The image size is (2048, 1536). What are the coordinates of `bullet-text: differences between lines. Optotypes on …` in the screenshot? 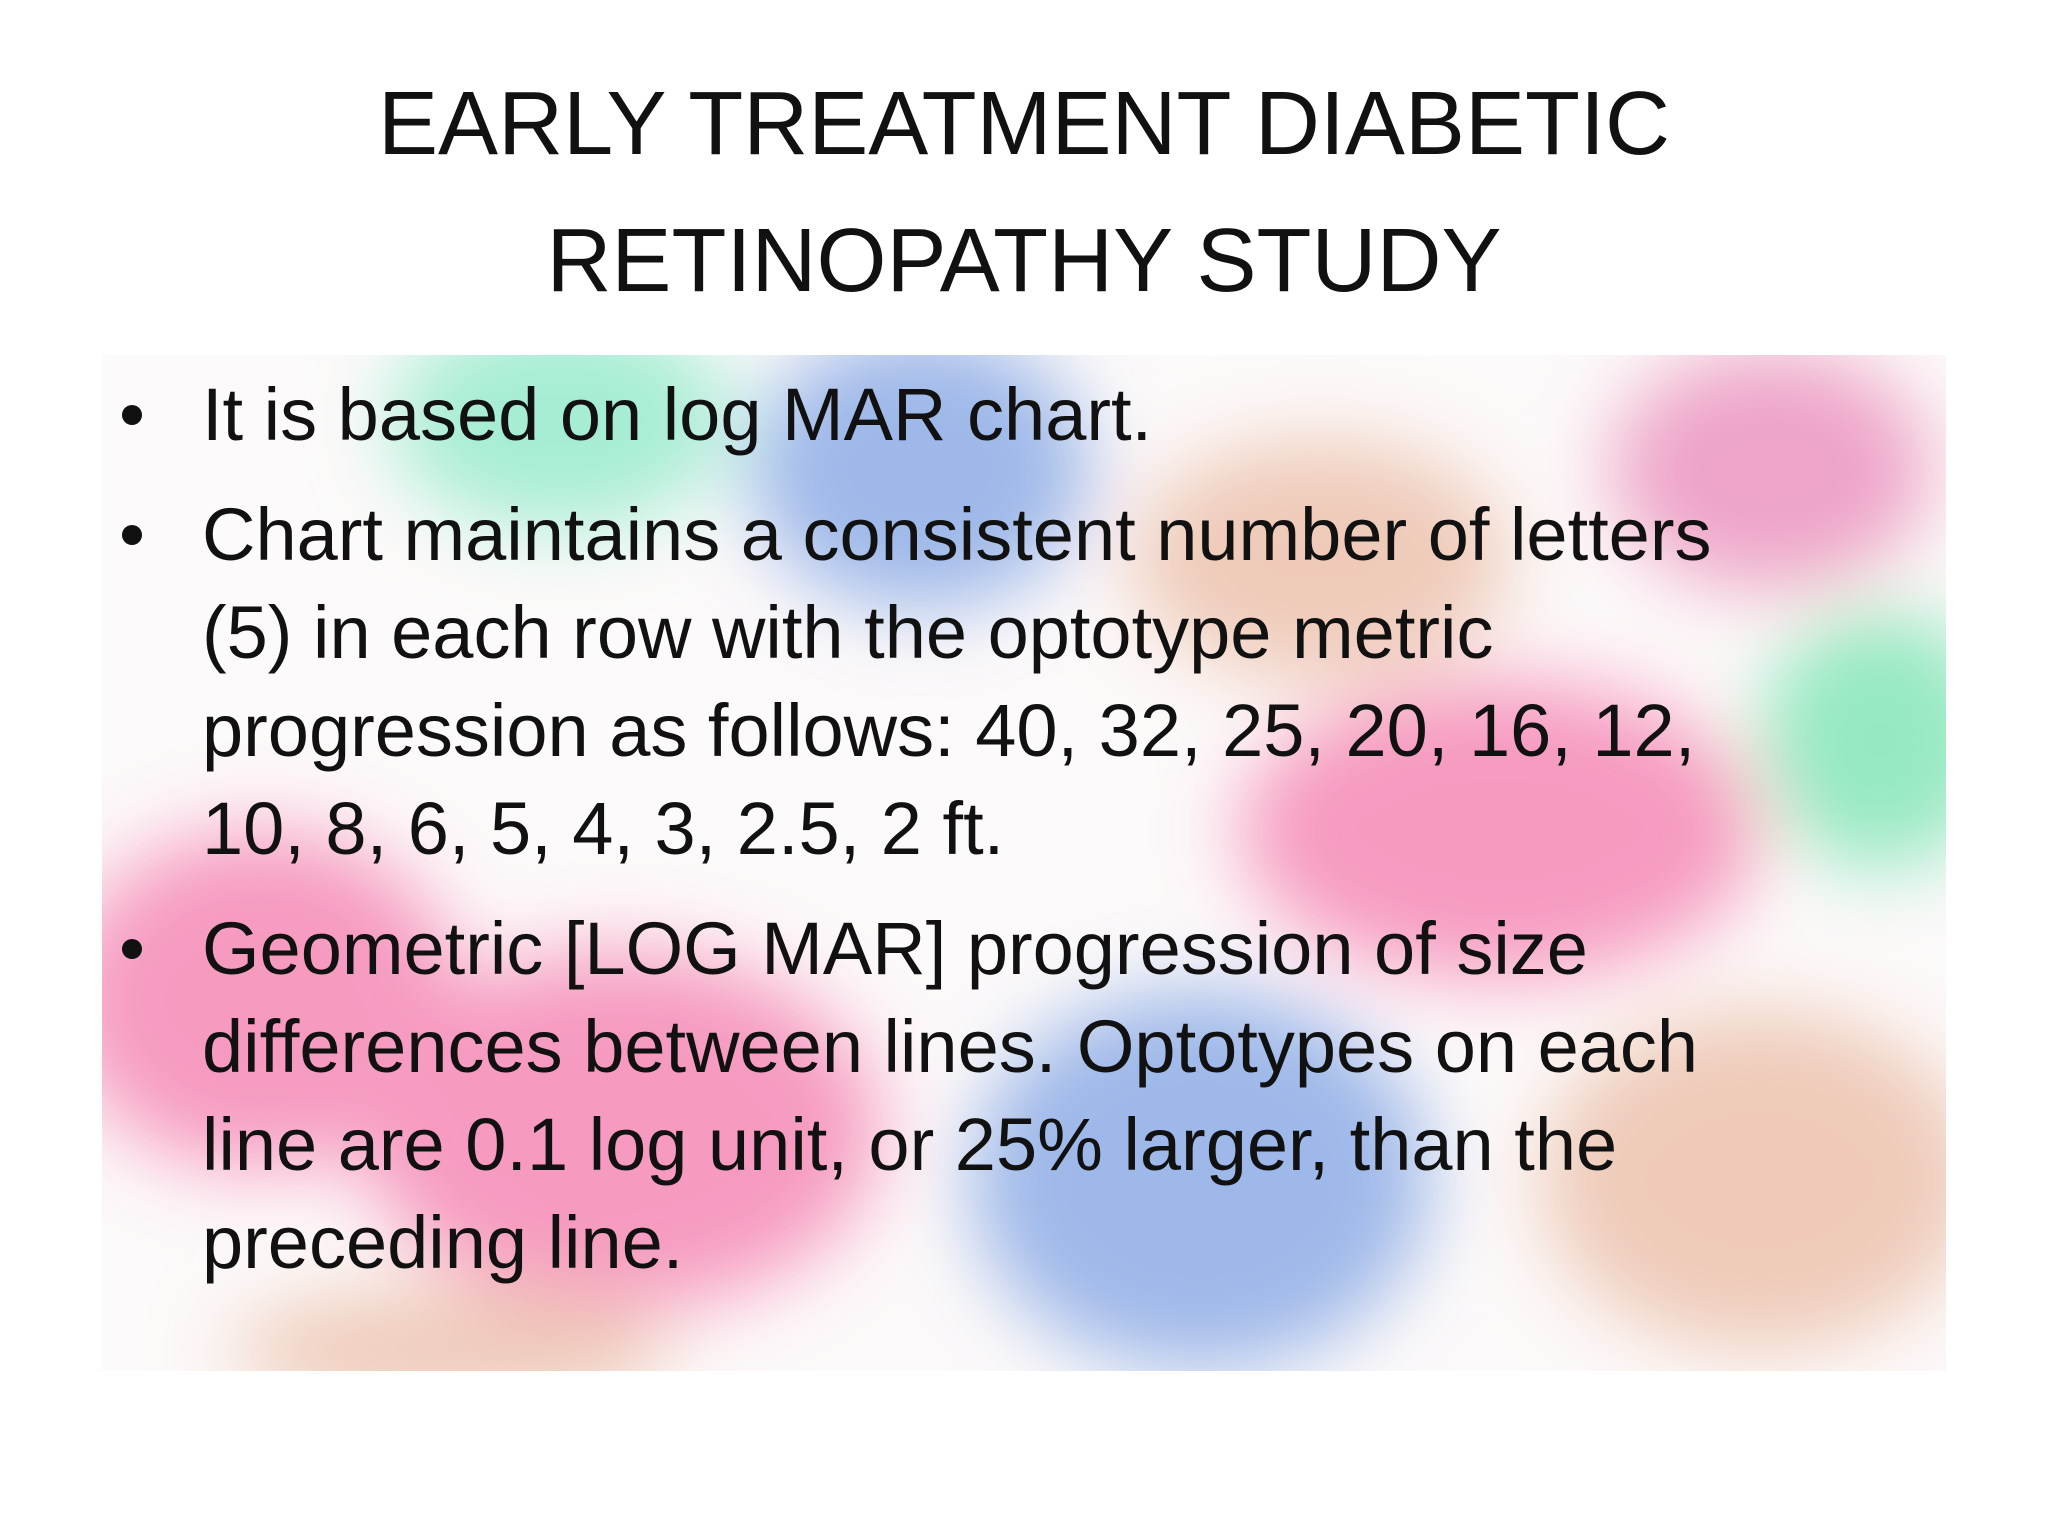 It's located at (950, 1046).